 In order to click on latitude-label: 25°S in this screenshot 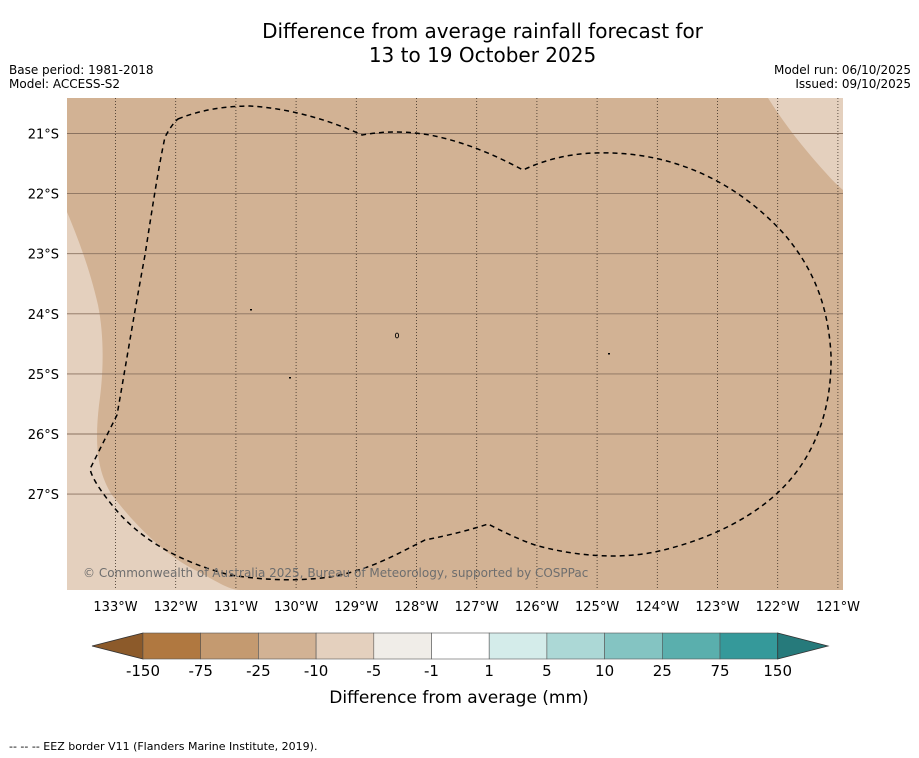, I will do `click(43, 375)`.